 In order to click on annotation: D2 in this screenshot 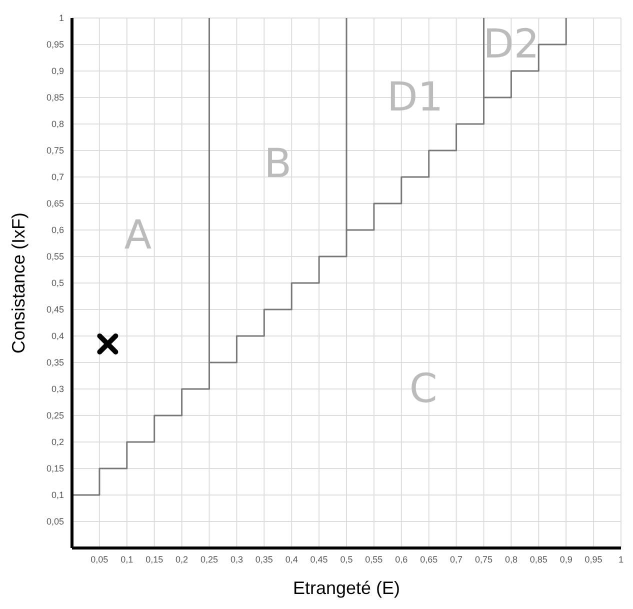, I will do `click(511, 45)`.